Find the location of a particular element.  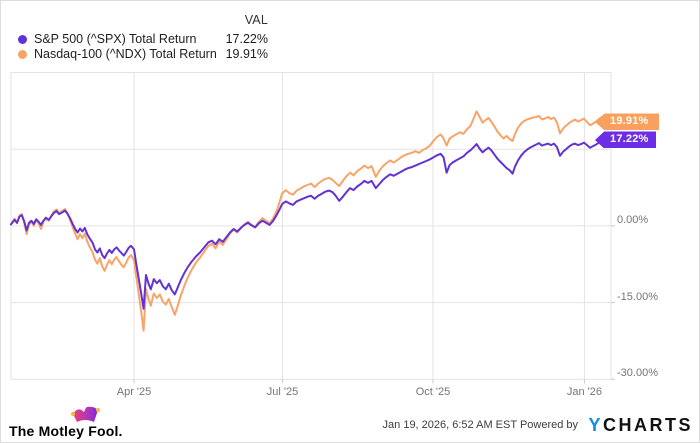

y-axis-tick-label: 0.00% is located at coordinates (633, 219).